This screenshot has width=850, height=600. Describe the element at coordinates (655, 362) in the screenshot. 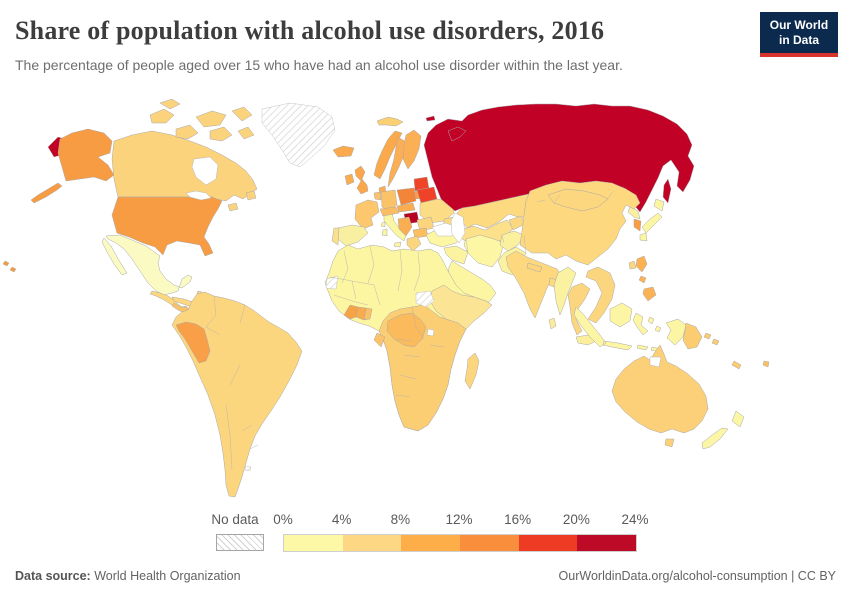

I see `gulf-of-carpentaria` at that location.